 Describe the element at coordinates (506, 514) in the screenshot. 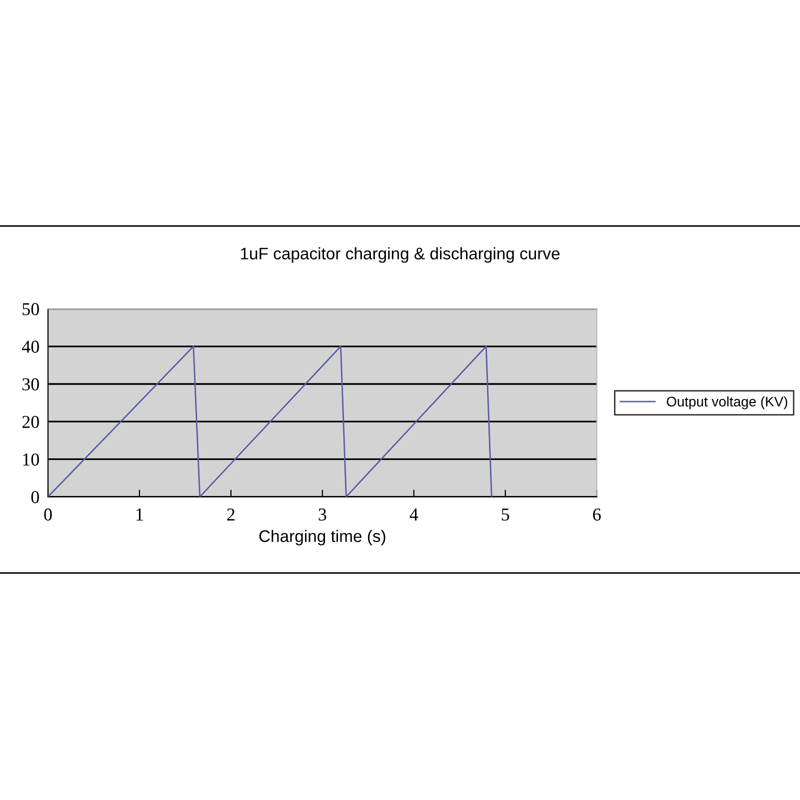

I see `x-tick-label: 5` at that location.